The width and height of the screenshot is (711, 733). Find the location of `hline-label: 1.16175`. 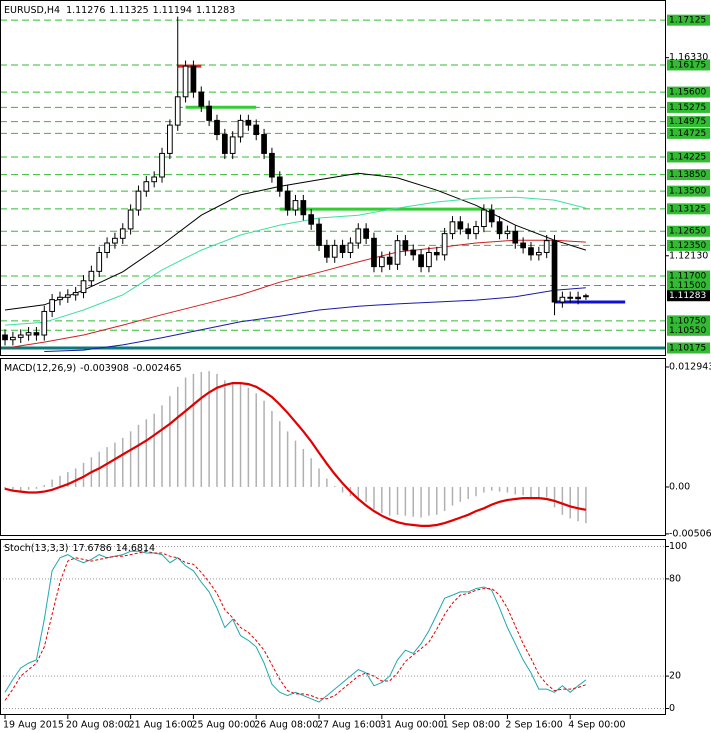

hline-label: 1.16175 is located at coordinates (687, 65).